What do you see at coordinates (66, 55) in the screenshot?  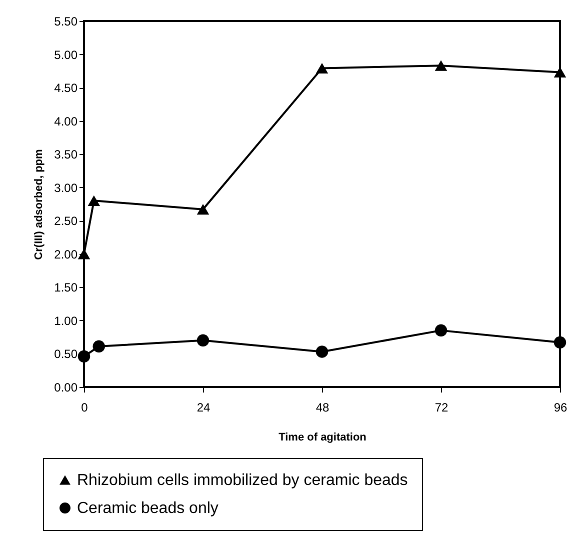 I see `y-tick-label: 5.00` at bounding box center [66, 55].